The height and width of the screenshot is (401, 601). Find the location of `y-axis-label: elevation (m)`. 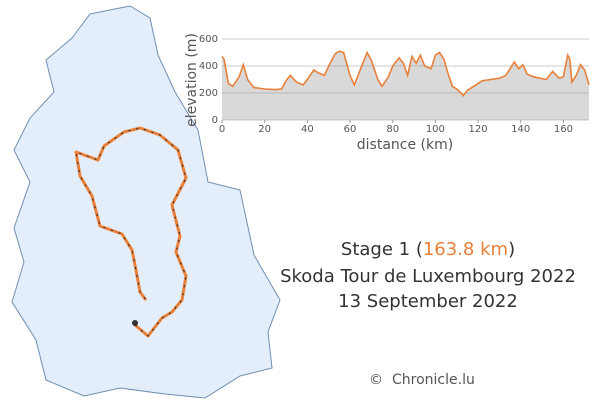

y-axis-label: elevation (m) is located at coordinates (192, 80).